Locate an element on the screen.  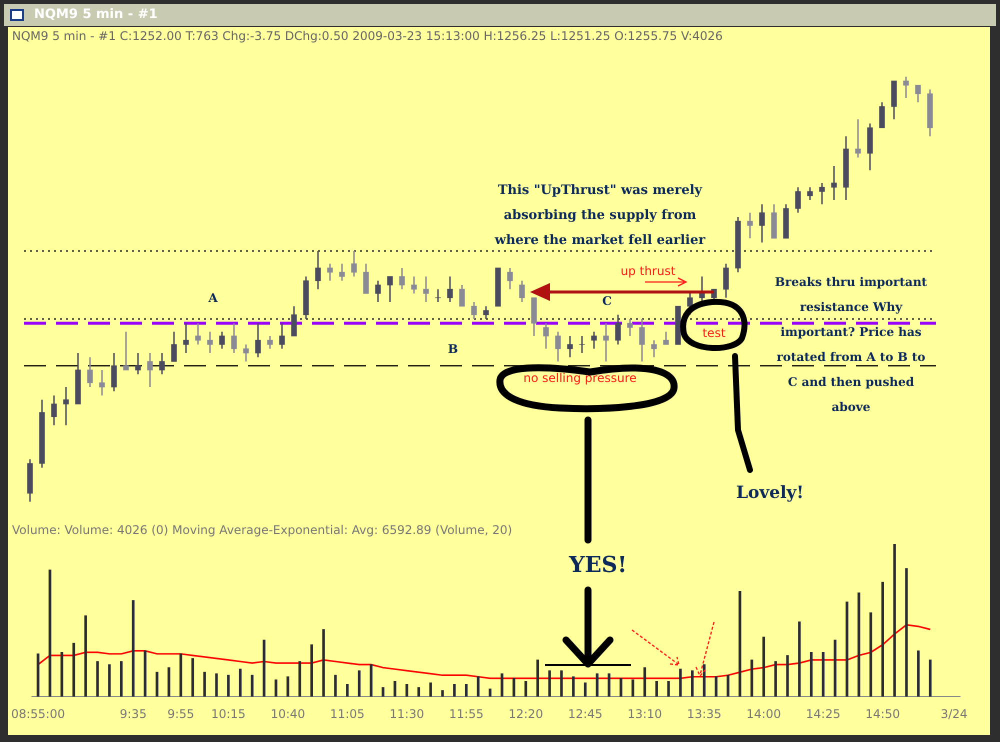
annotation: Lovely! is located at coordinates (770, 493).